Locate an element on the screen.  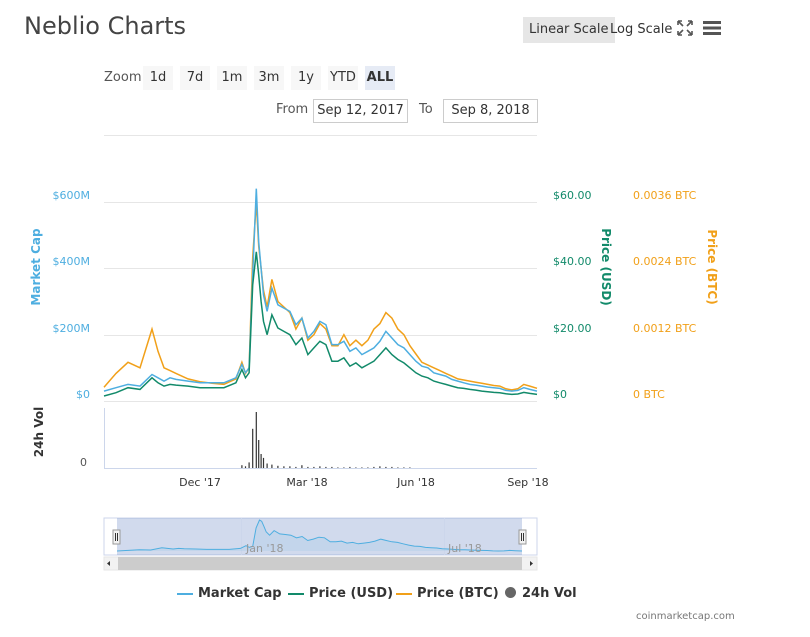
scrollbar is located at coordinates (320, 563).